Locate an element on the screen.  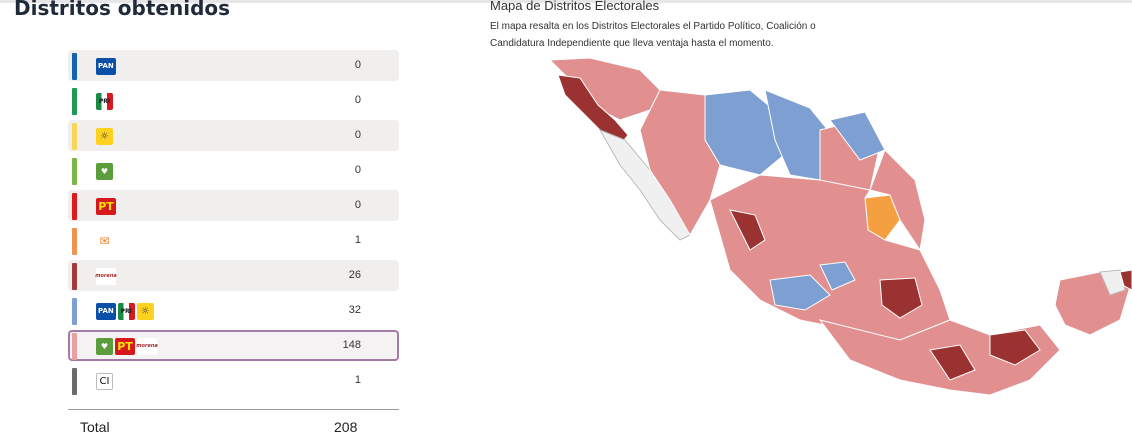
map-region-guerrero-morena is located at coordinates (952, 362).